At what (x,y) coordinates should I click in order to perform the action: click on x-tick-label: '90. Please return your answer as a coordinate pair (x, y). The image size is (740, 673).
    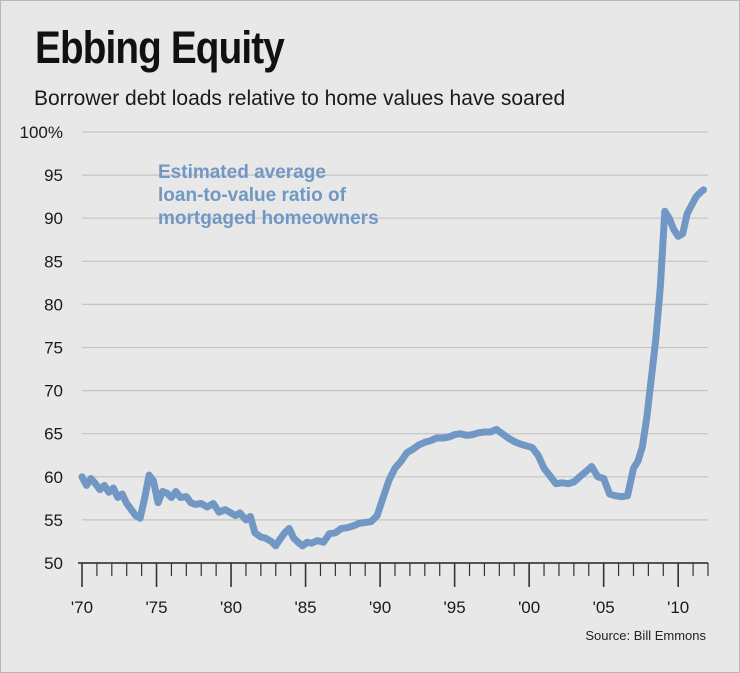
    Looking at the image, I should click on (380, 607).